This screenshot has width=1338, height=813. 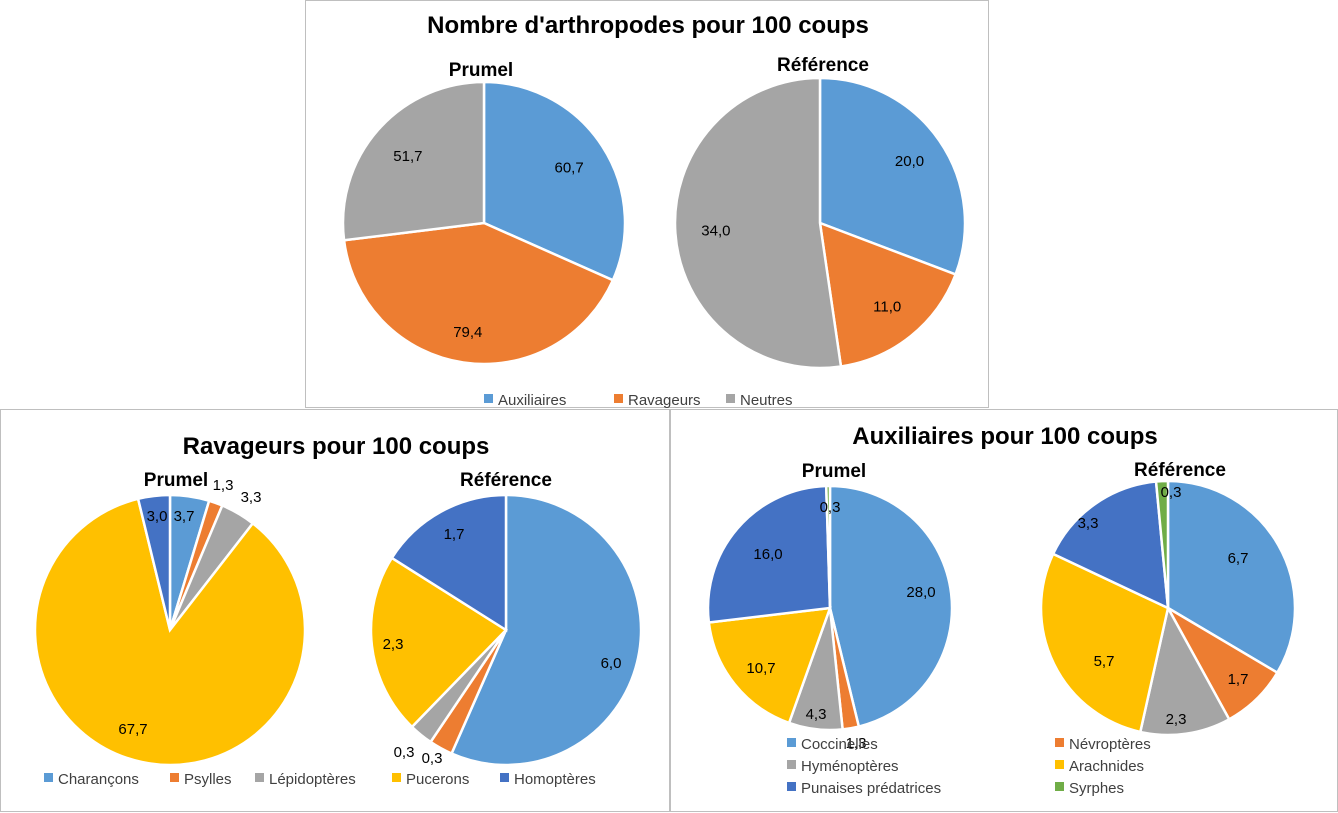 I want to click on legend-item: Névroptères, so click(x=1110, y=744).